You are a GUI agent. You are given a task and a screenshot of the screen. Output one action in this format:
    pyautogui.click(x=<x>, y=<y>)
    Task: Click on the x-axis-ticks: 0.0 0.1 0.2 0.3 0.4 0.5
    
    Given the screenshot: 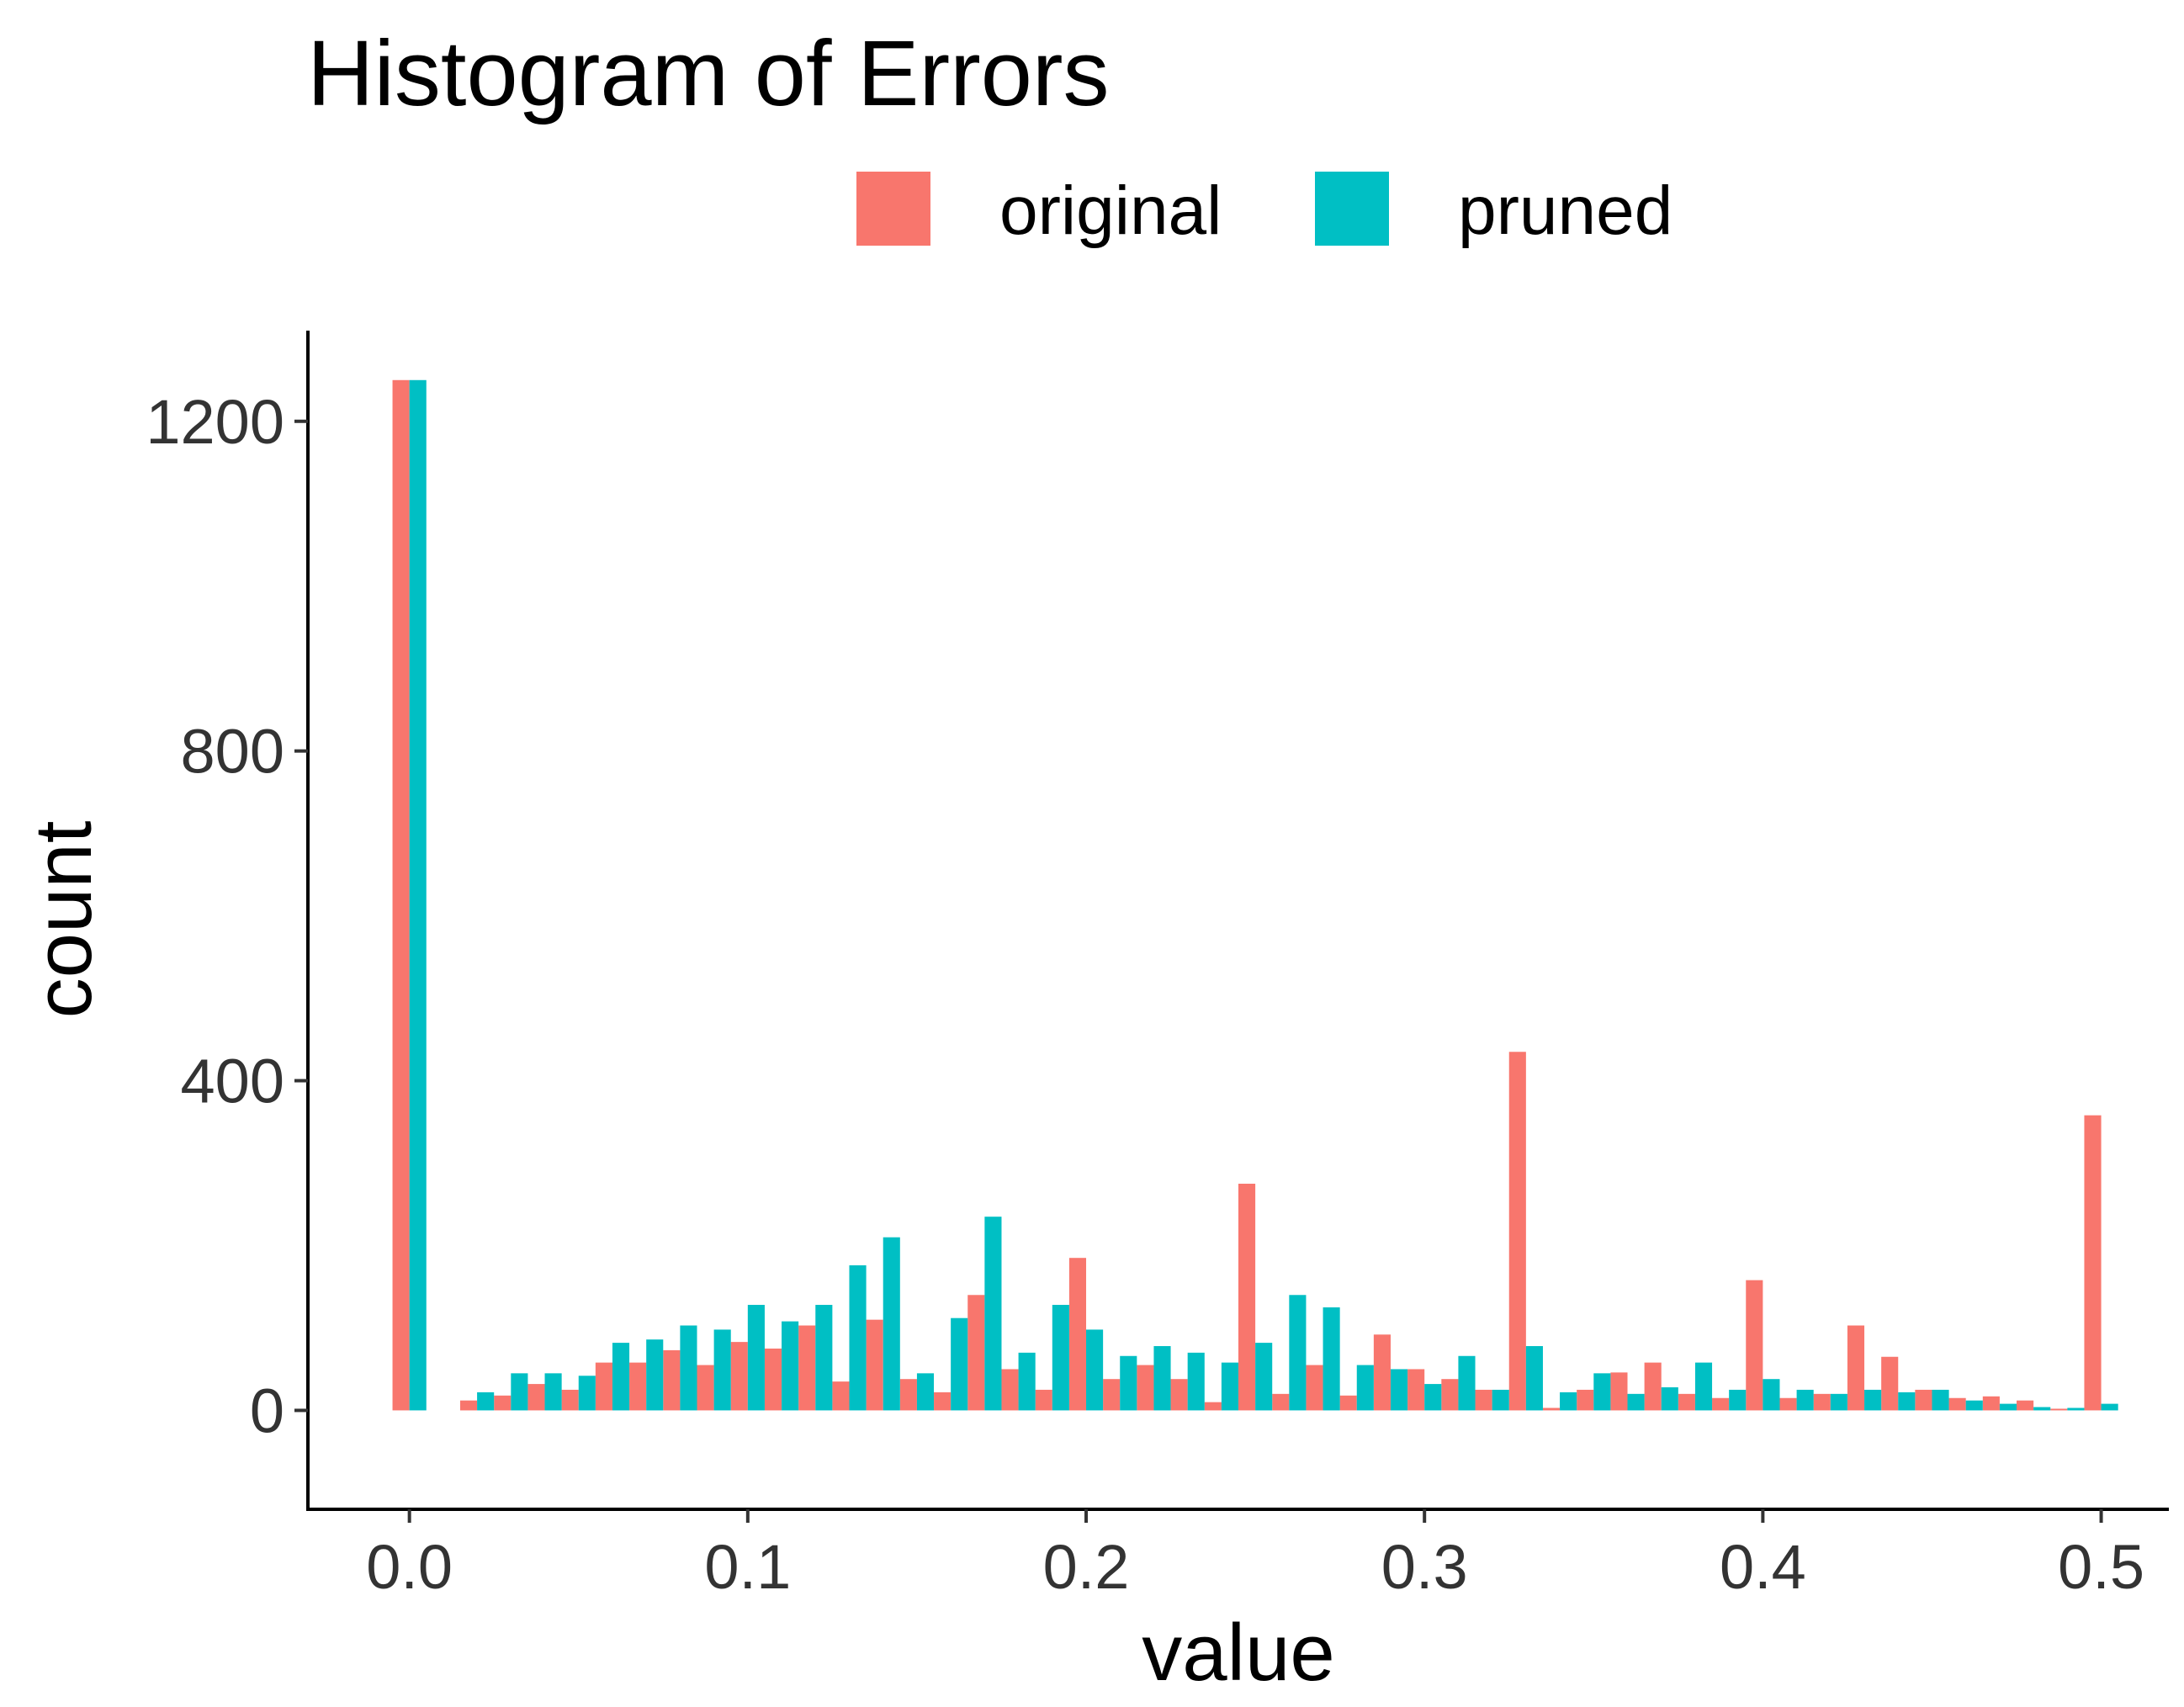 What is the action you would take?
    pyautogui.click(x=1255, y=1555)
    